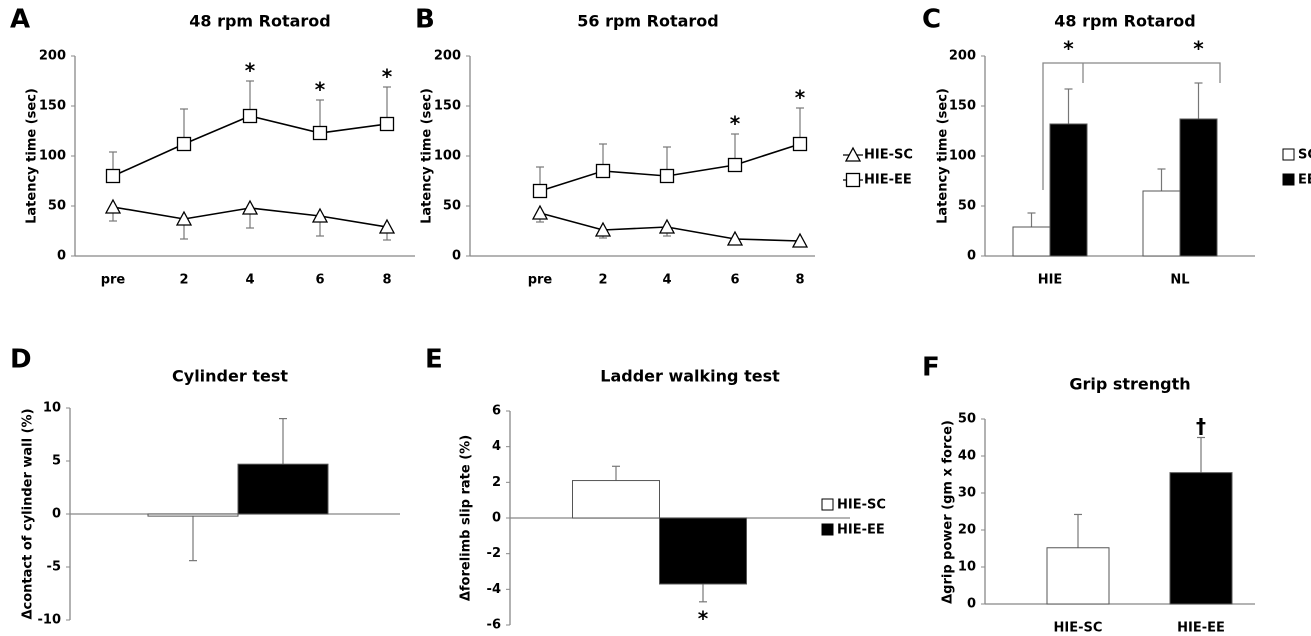 Image resolution: width=1311 pixels, height=636 pixels. What do you see at coordinates (967, 530) in the screenshot?
I see `y-tick-label: 20` at bounding box center [967, 530].